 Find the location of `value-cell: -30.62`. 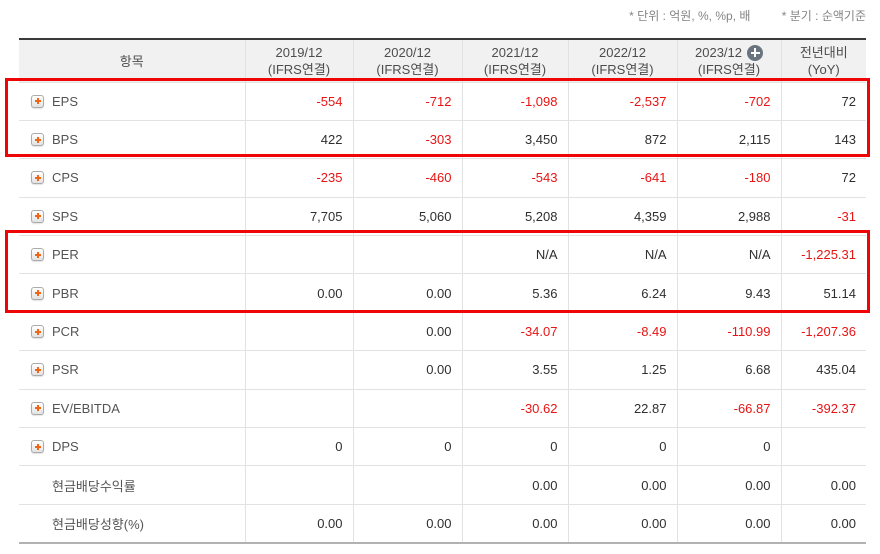

value-cell: -30.62 is located at coordinates (514, 409).